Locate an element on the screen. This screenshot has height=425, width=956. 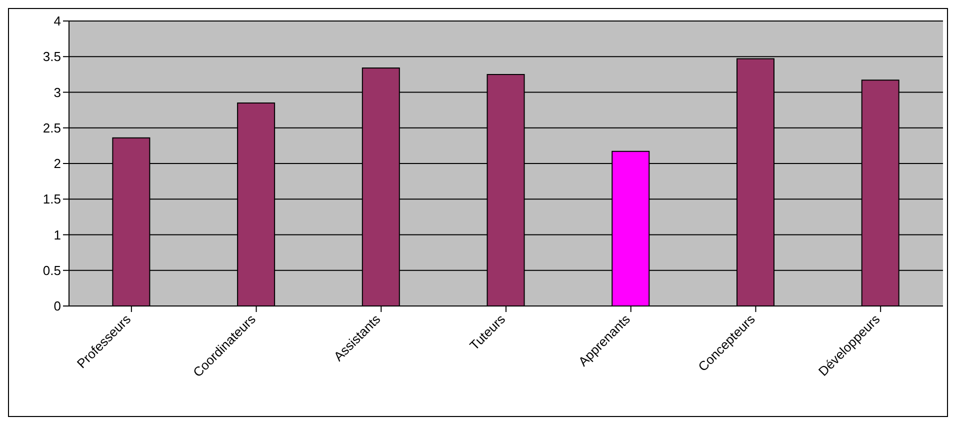
y-tick-label: 0.5 is located at coordinates (51, 270).